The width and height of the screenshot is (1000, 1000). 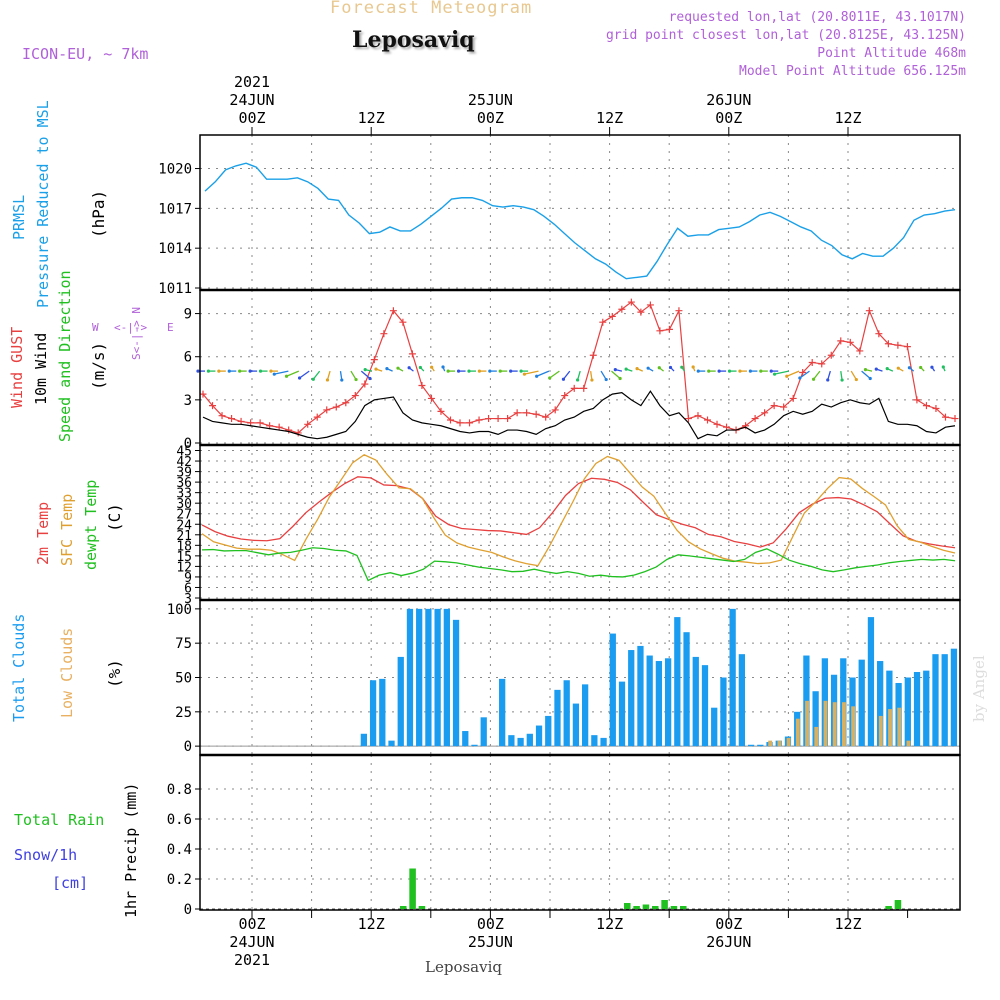 What do you see at coordinates (184, 504) in the screenshot?
I see `y-tick-label: 30` at bounding box center [184, 504].